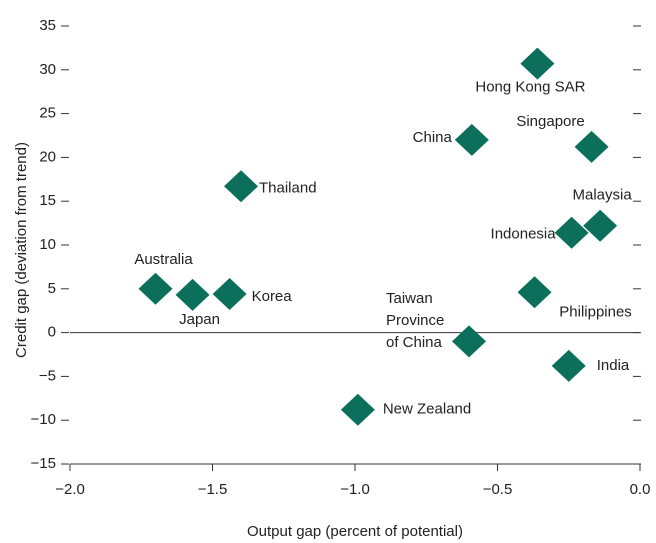 This screenshot has width=656, height=543. What do you see at coordinates (355, 531) in the screenshot?
I see `x-axis-label: Output gap (percent of potential)` at bounding box center [355, 531].